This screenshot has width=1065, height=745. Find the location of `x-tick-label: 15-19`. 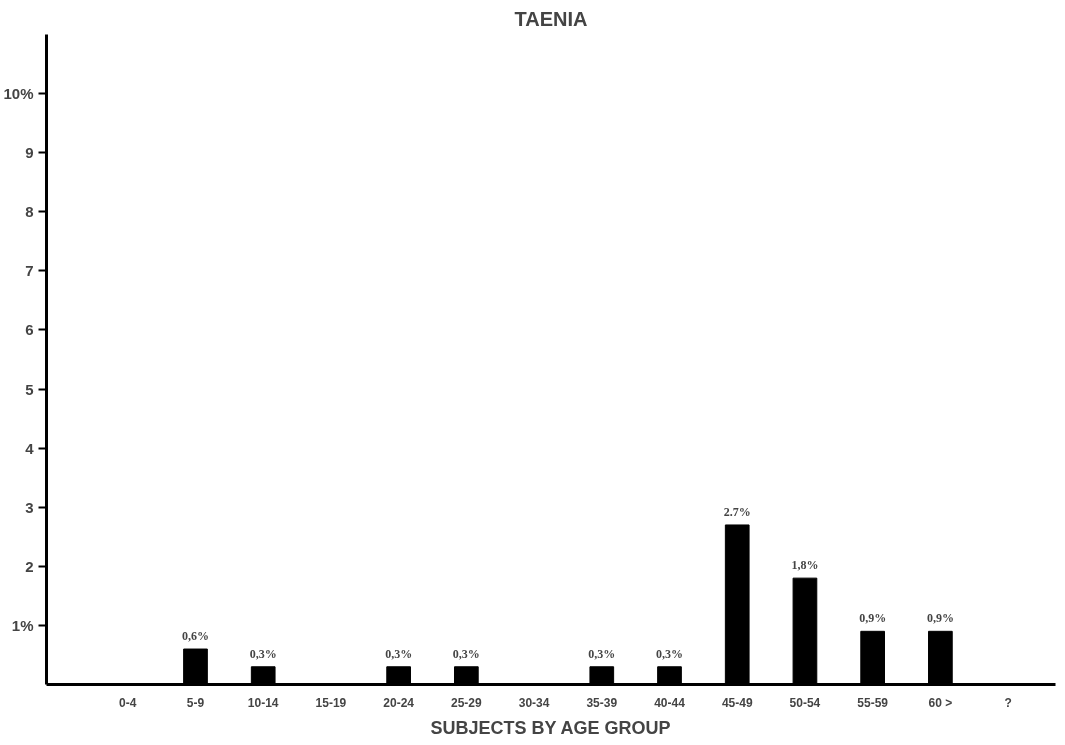

x-tick-label: 15-19 is located at coordinates (331, 702).